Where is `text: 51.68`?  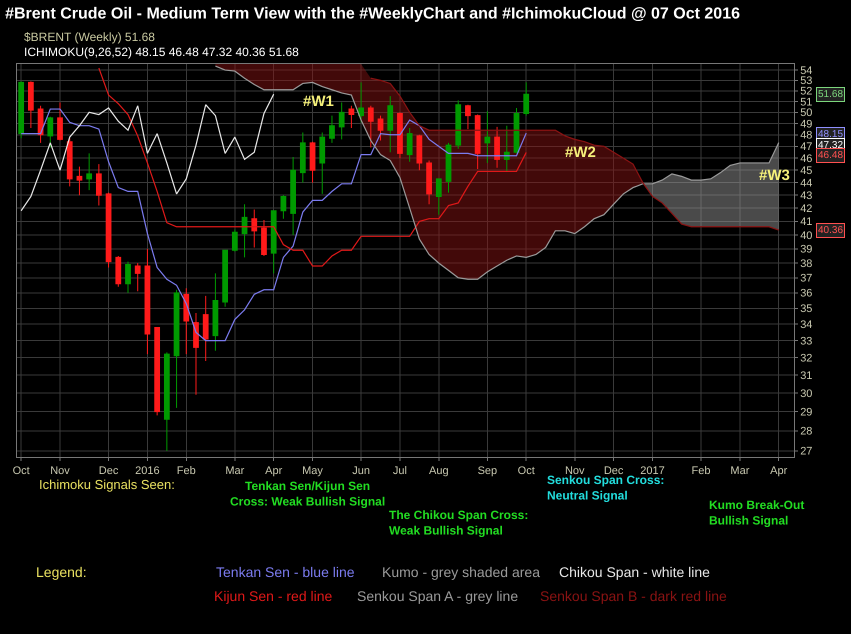
text: 51.68 is located at coordinates (831, 94).